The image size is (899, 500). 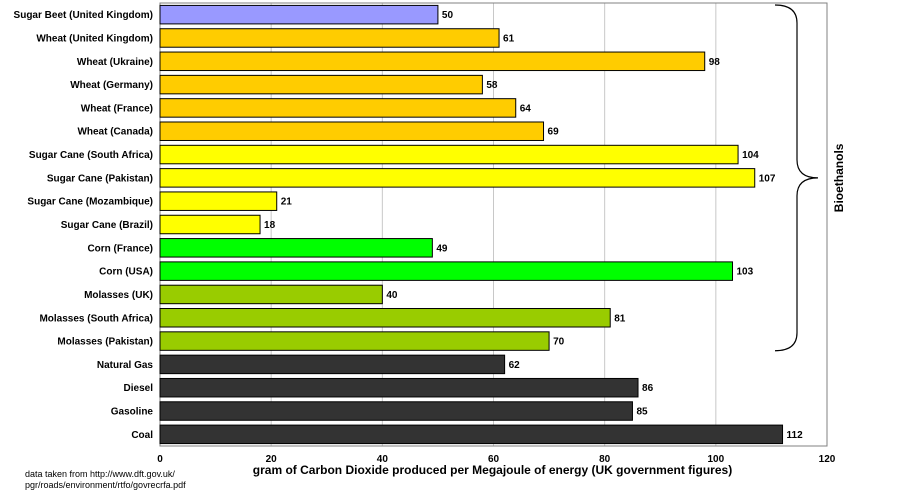 I want to click on data-label: 81, so click(x=620, y=318).